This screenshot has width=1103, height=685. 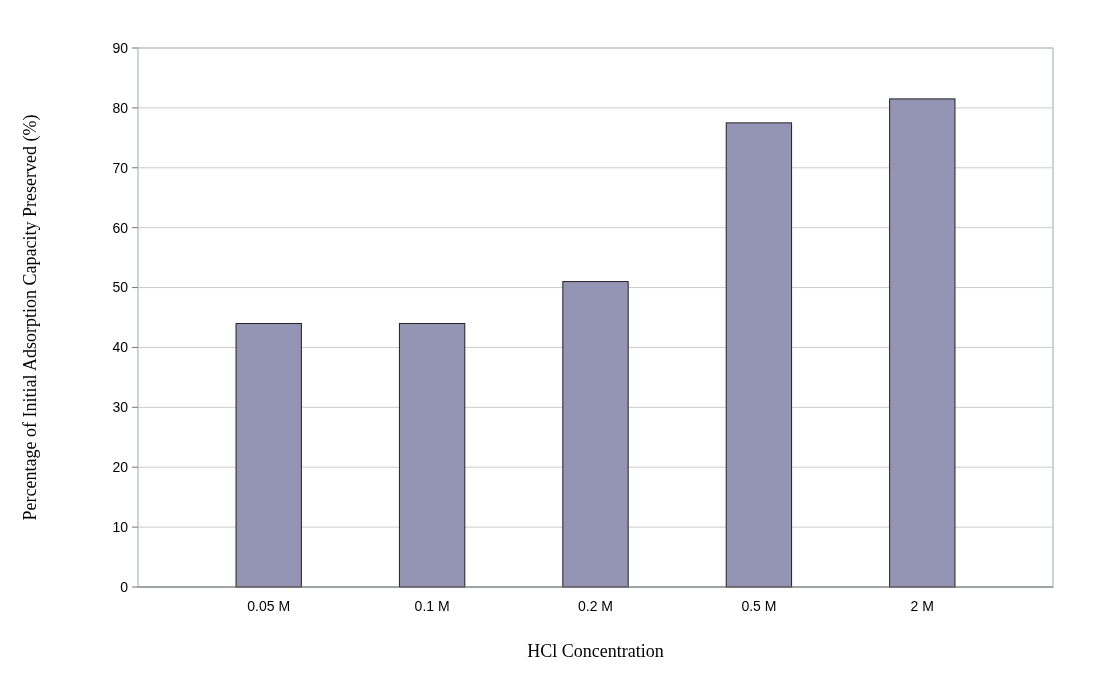 What do you see at coordinates (922, 606) in the screenshot?
I see `x-tick-label: 2 M` at bounding box center [922, 606].